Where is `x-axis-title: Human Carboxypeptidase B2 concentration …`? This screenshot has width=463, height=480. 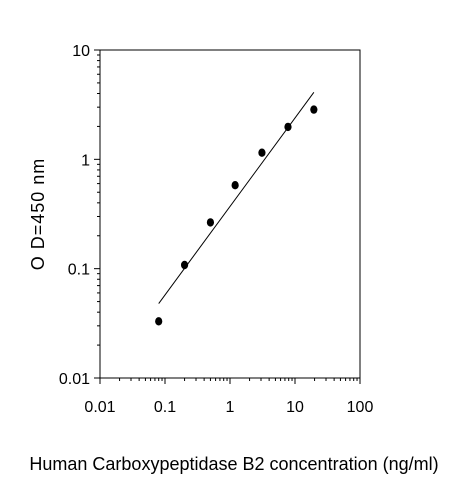
x-axis-title: Human Carboxypeptidase B2 concentration … is located at coordinates (233, 464).